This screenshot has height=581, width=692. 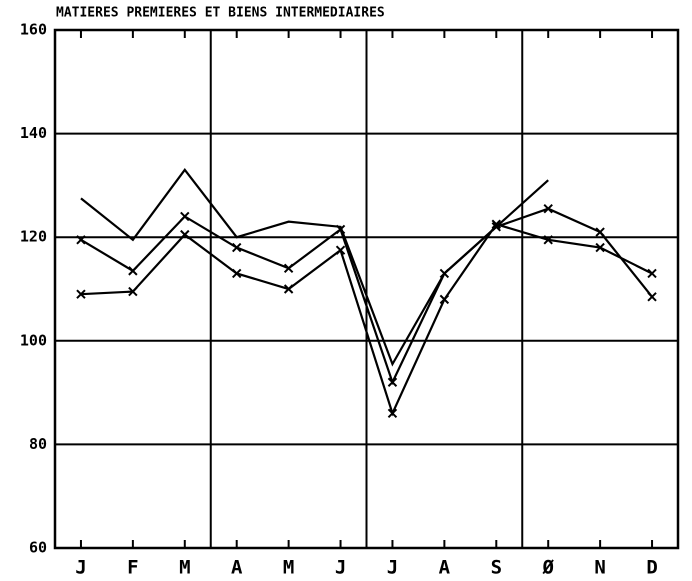 What do you see at coordinates (496, 568) in the screenshot?
I see `x-tick-label: S` at bounding box center [496, 568].